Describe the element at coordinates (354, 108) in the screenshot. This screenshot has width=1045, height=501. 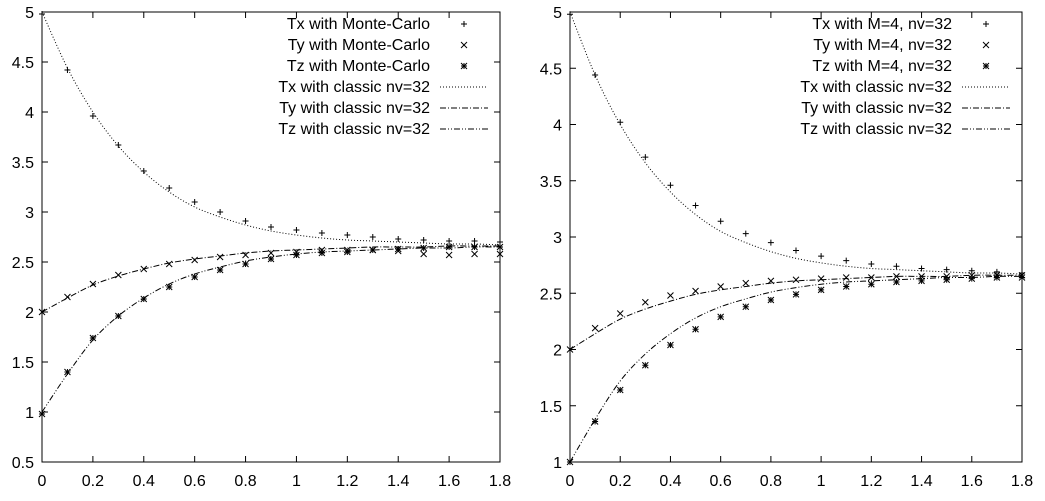
I see `legend-label: Ty with classic nv=32` at that location.